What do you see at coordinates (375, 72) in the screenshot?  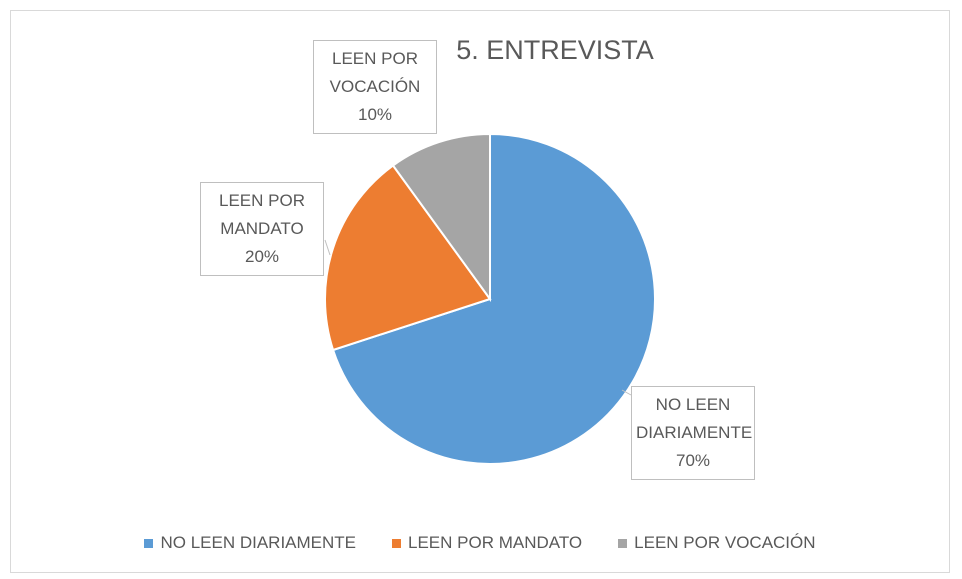 I see `data-label-category: LEEN POR VOCACIÓN` at bounding box center [375, 72].